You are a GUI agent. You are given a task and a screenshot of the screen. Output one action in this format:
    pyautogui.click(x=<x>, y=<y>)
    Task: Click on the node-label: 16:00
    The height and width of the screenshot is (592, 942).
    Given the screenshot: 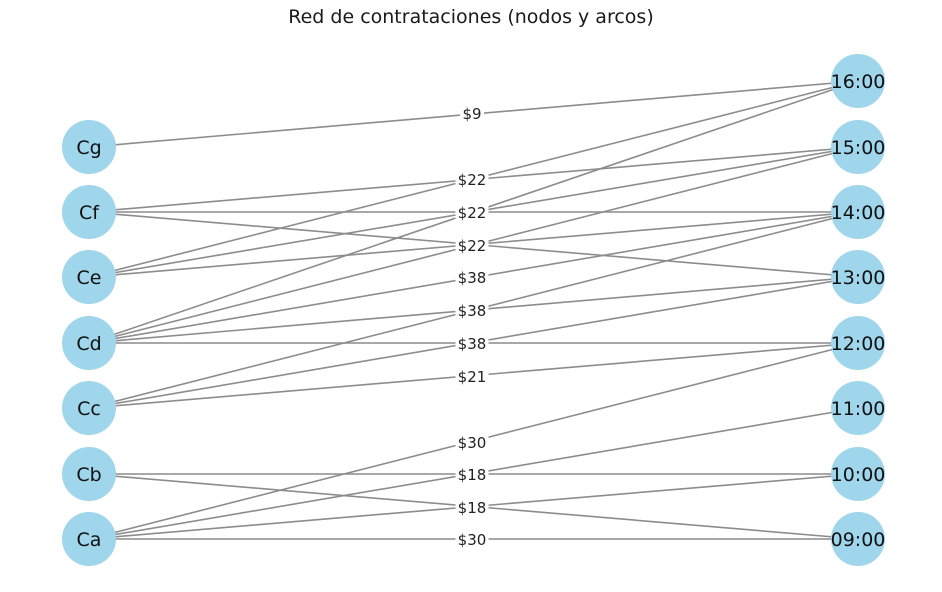 What is the action you would take?
    pyautogui.click(x=858, y=82)
    